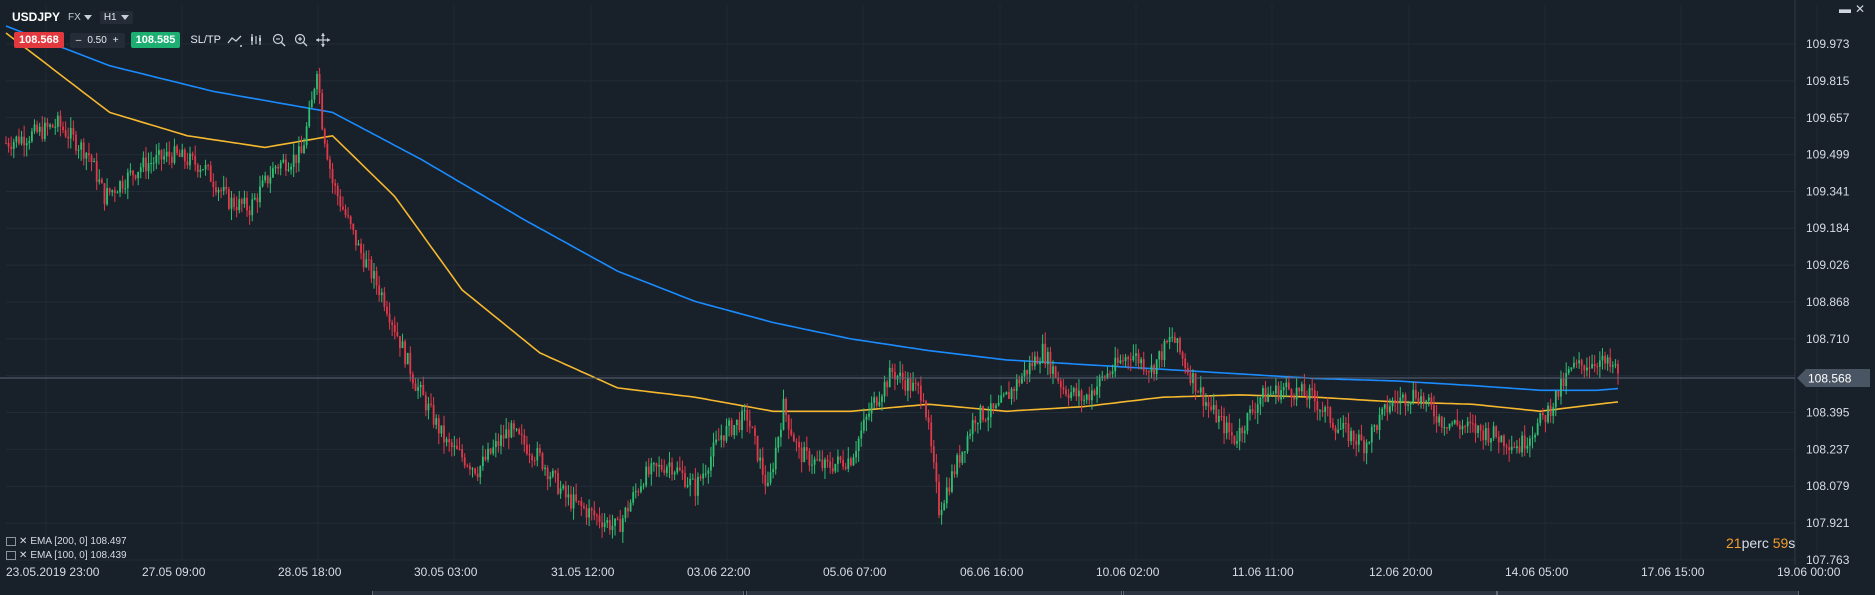 Image resolution: width=1875 pixels, height=595 pixels. I want to click on close-button: ✕, so click(1859, 9).